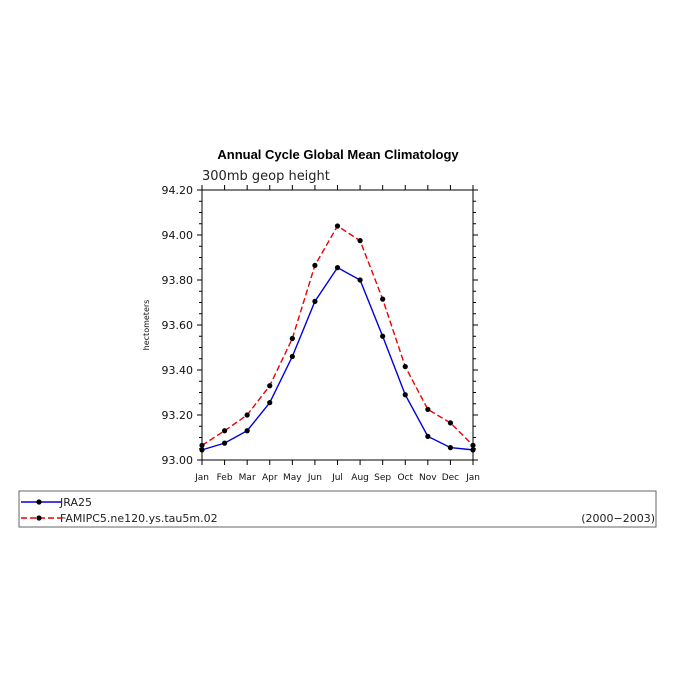 The width and height of the screenshot is (675, 676). I want to click on y-tick-label: 93.00, so click(178, 460).